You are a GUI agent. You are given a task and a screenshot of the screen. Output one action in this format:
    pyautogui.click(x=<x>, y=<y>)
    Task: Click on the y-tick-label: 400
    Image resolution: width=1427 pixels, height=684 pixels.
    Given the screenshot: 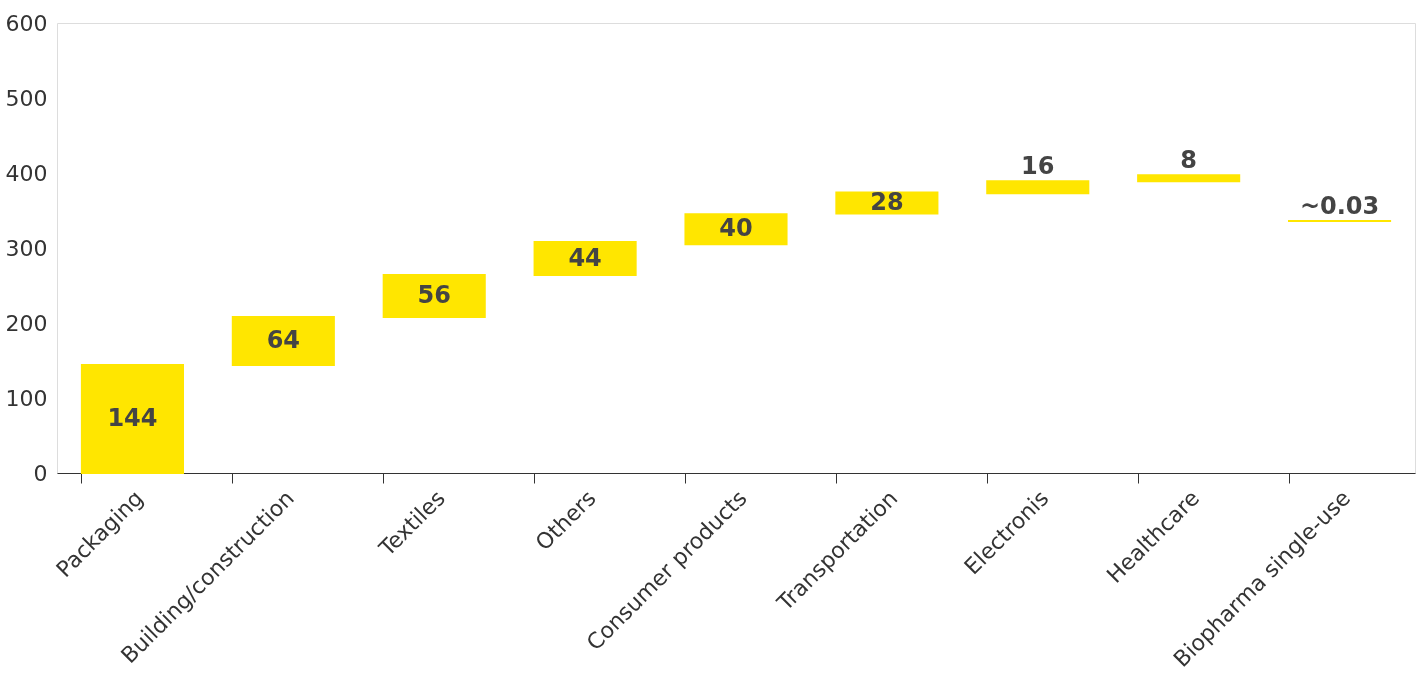 What is the action you would take?
    pyautogui.click(x=26, y=173)
    